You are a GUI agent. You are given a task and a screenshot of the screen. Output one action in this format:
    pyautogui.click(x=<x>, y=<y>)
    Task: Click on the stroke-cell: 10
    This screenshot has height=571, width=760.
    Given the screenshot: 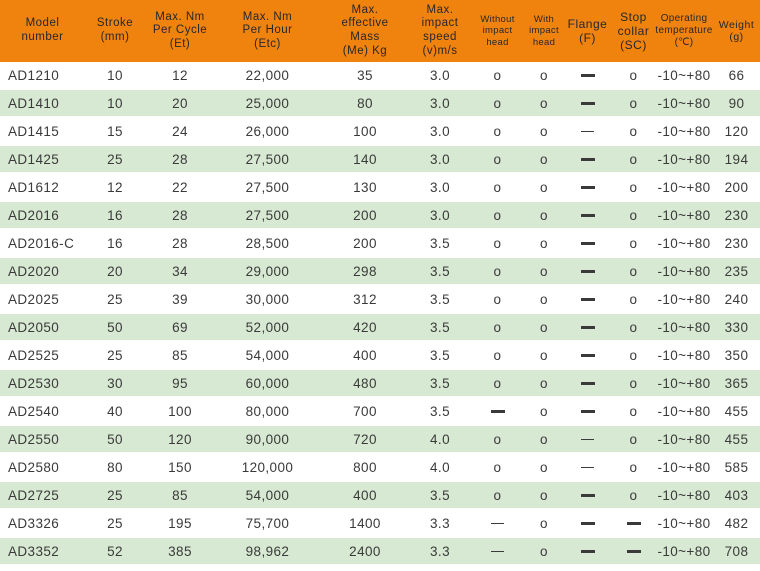 What is the action you would take?
    pyautogui.click(x=115, y=103)
    